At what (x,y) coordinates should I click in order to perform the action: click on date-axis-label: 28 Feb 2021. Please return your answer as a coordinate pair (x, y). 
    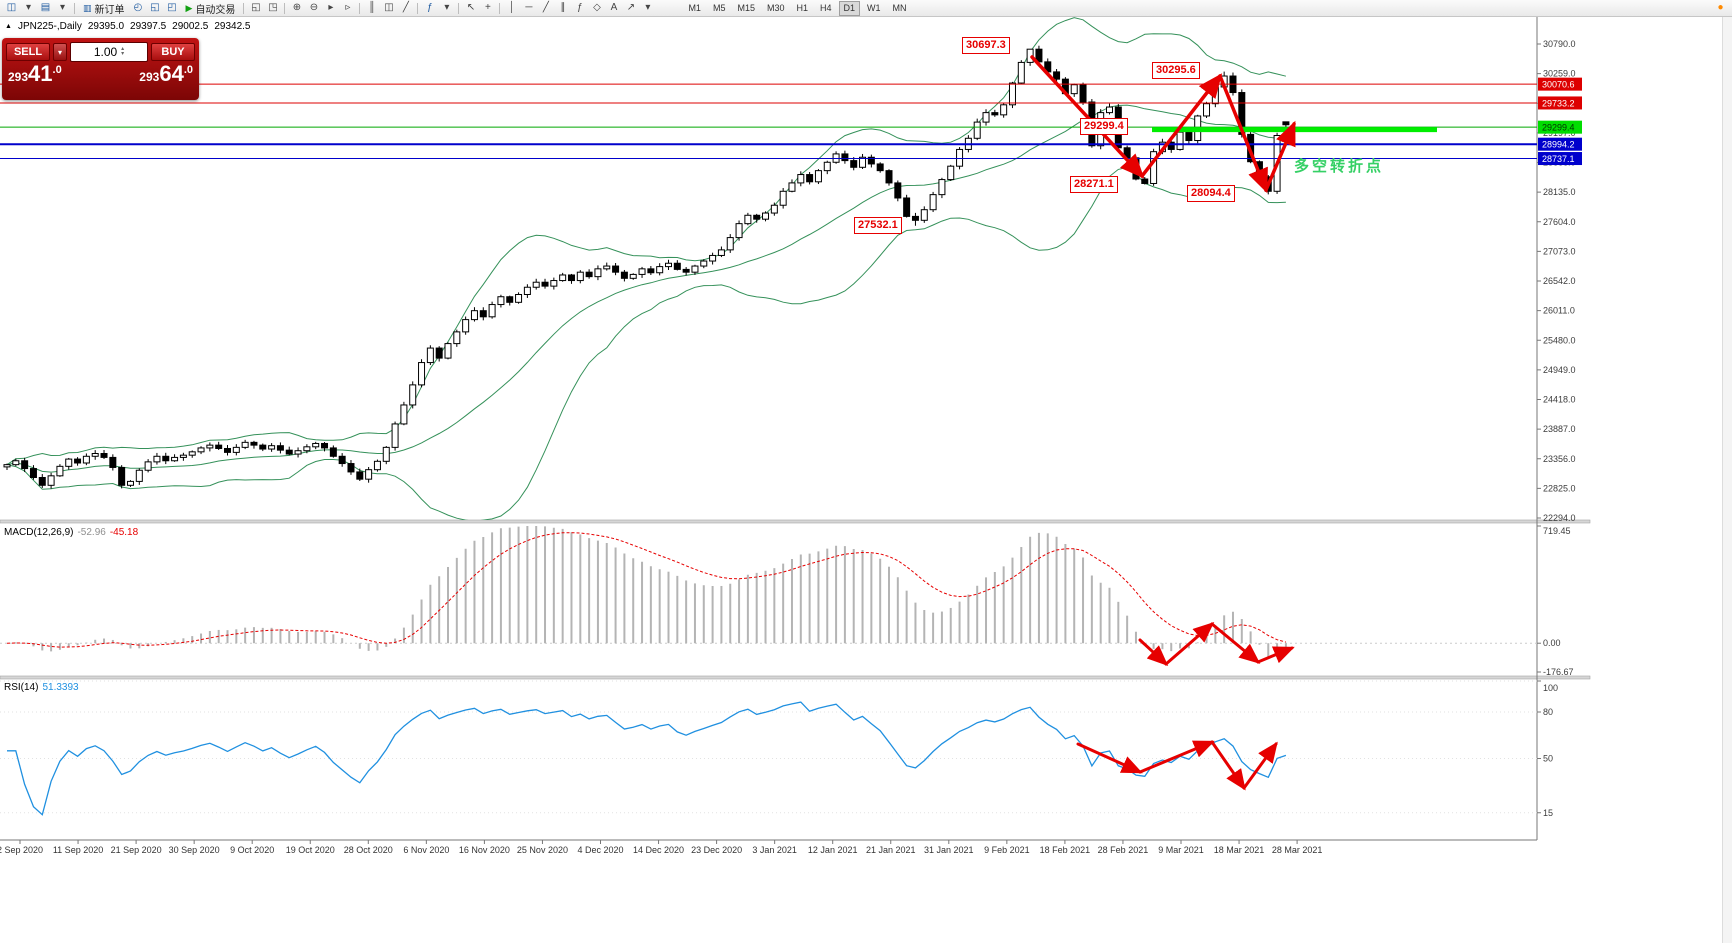
    Looking at the image, I should click on (1123, 850).